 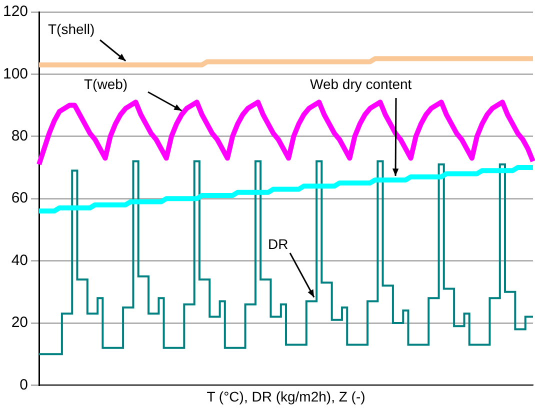 I want to click on series-label: DR, so click(x=278, y=244).